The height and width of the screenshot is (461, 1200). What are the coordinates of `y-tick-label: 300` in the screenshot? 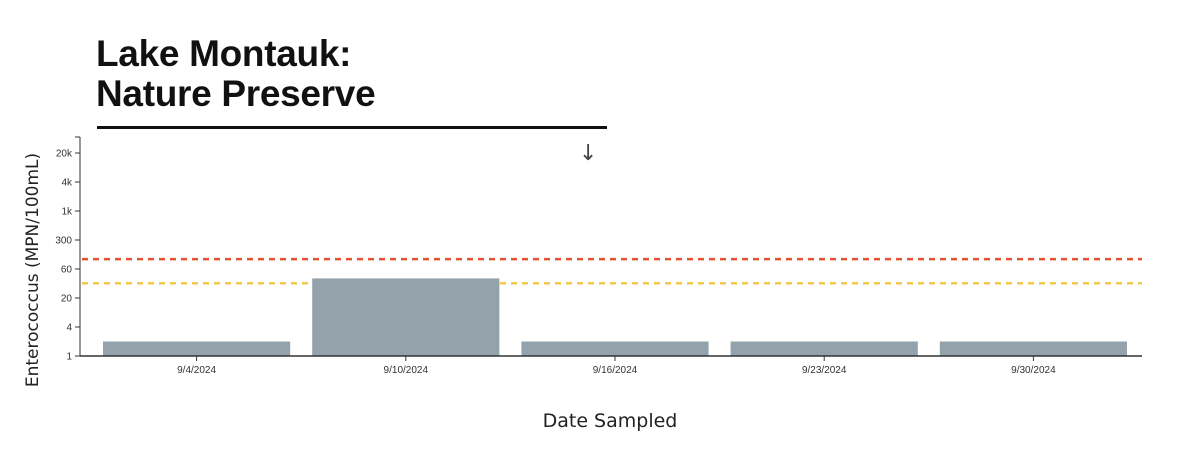 It's located at (63, 241).